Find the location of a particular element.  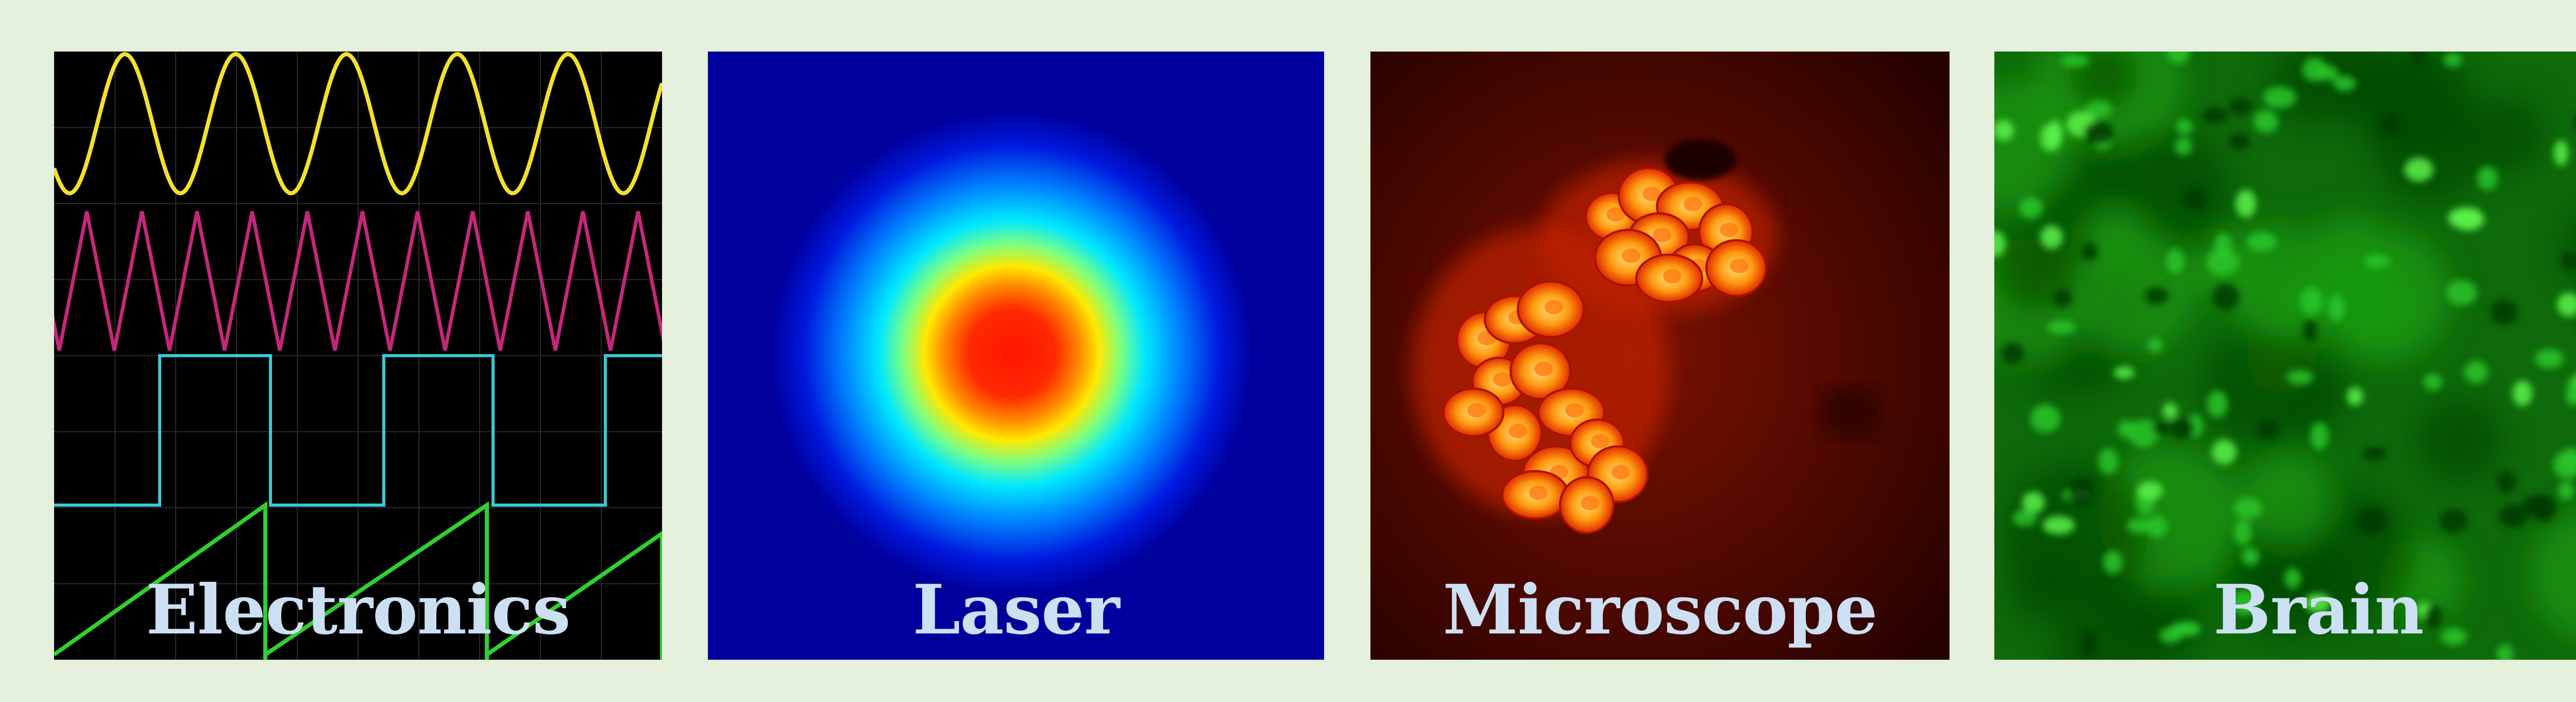

triangle-wave-trace is located at coordinates (358, 281).